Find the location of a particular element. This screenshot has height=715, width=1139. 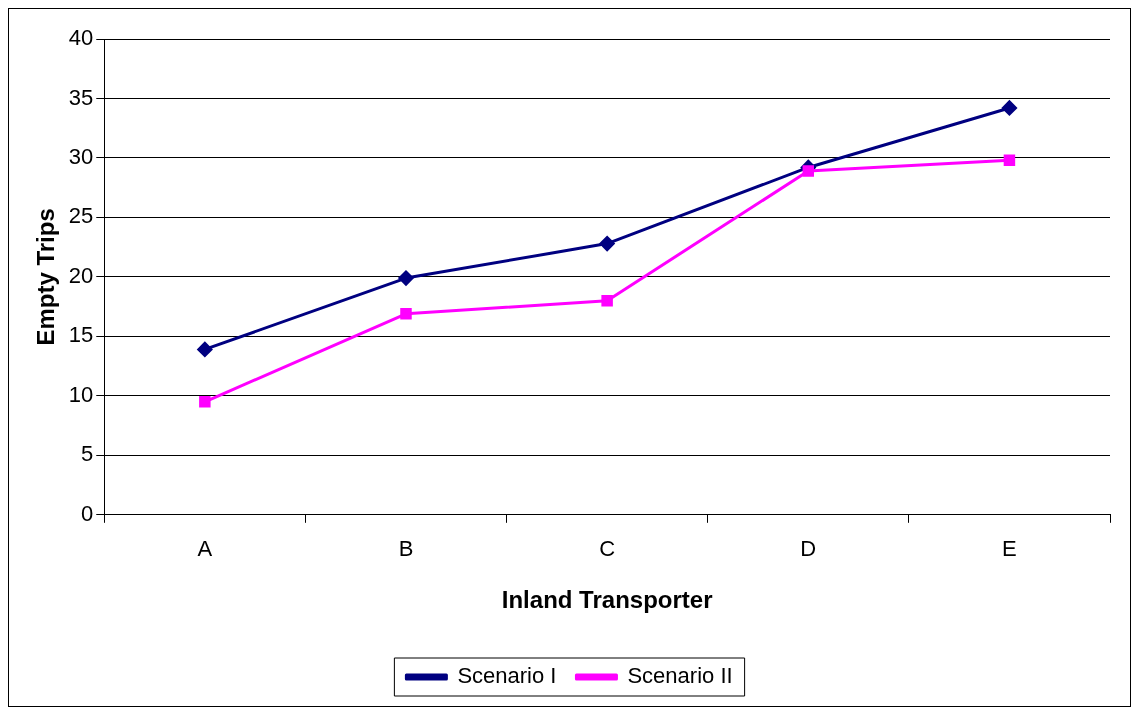

y-tick-label: 5 is located at coordinates (87, 454).